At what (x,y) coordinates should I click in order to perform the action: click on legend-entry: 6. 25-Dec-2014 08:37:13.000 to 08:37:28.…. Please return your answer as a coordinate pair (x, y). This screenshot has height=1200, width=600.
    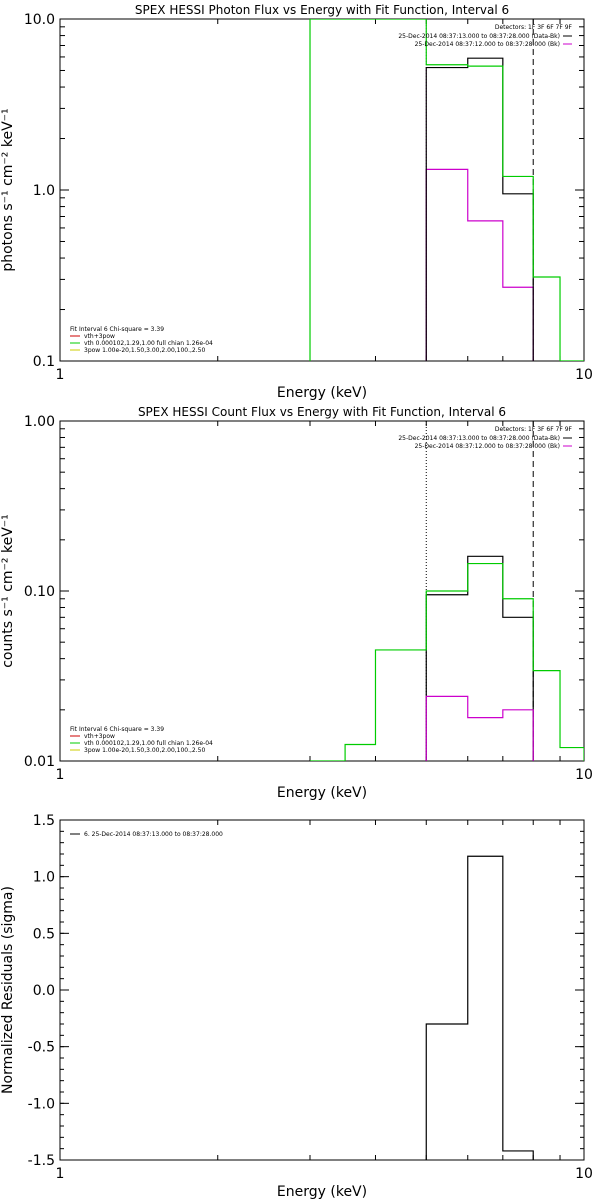
    Looking at the image, I should click on (153, 834).